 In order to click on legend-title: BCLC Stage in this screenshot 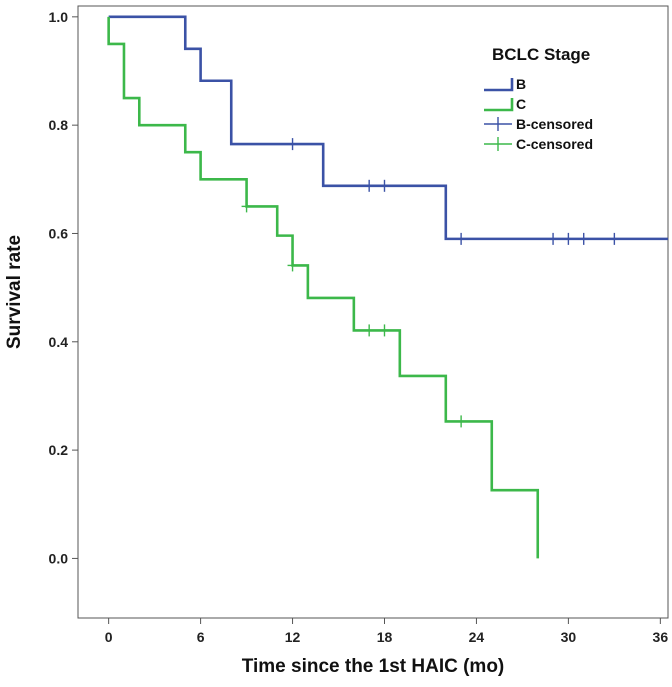, I will do `click(541, 54)`.